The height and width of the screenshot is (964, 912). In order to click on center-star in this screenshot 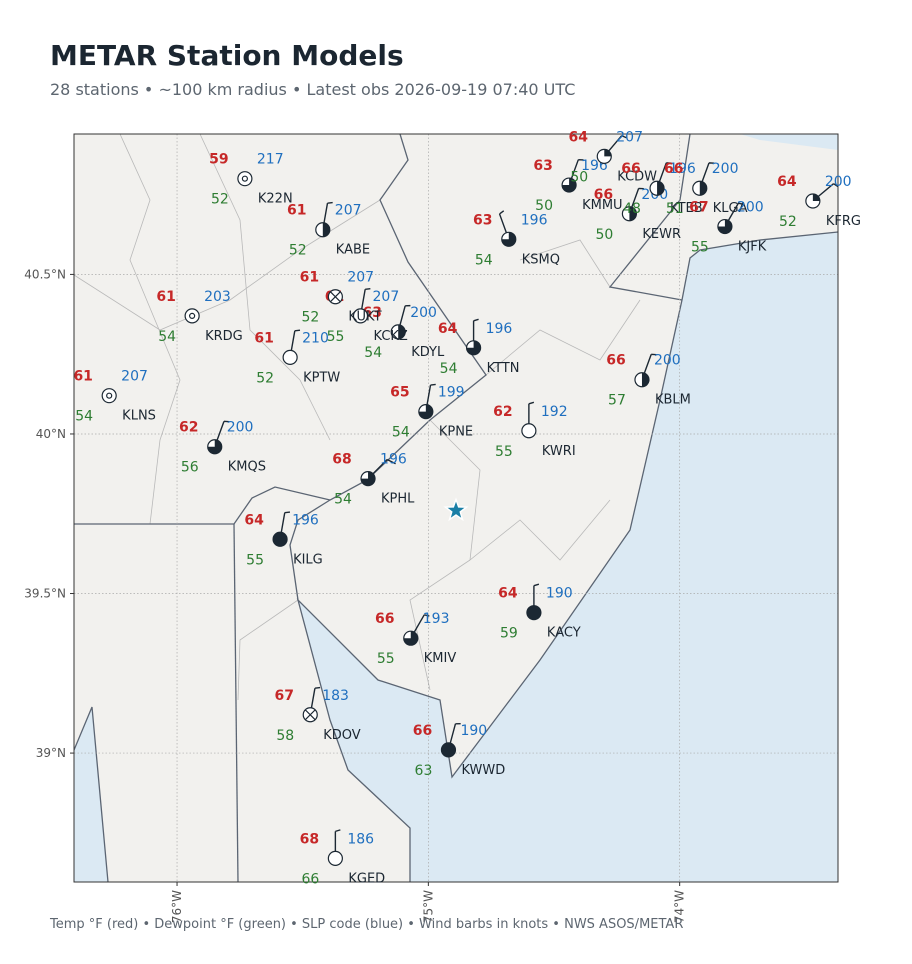, I will do `click(456, 509)`.